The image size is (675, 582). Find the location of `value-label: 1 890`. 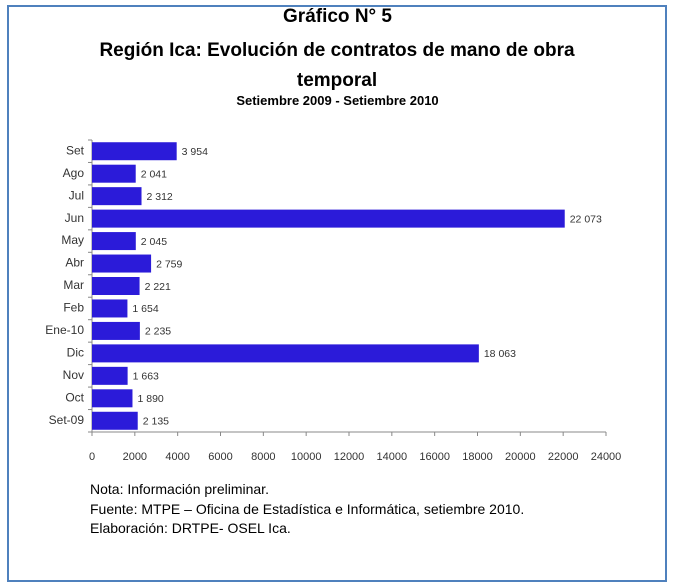

value-label: 1 890 is located at coordinates (150, 399).